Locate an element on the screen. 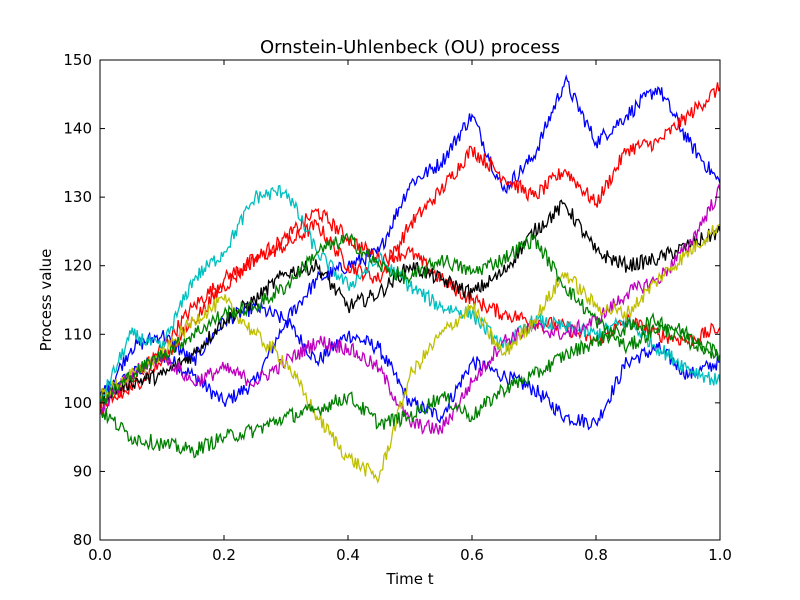 Image resolution: width=800 pixels, height=600 pixels. y-tick-label: 130 is located at coordinates (77, 197).